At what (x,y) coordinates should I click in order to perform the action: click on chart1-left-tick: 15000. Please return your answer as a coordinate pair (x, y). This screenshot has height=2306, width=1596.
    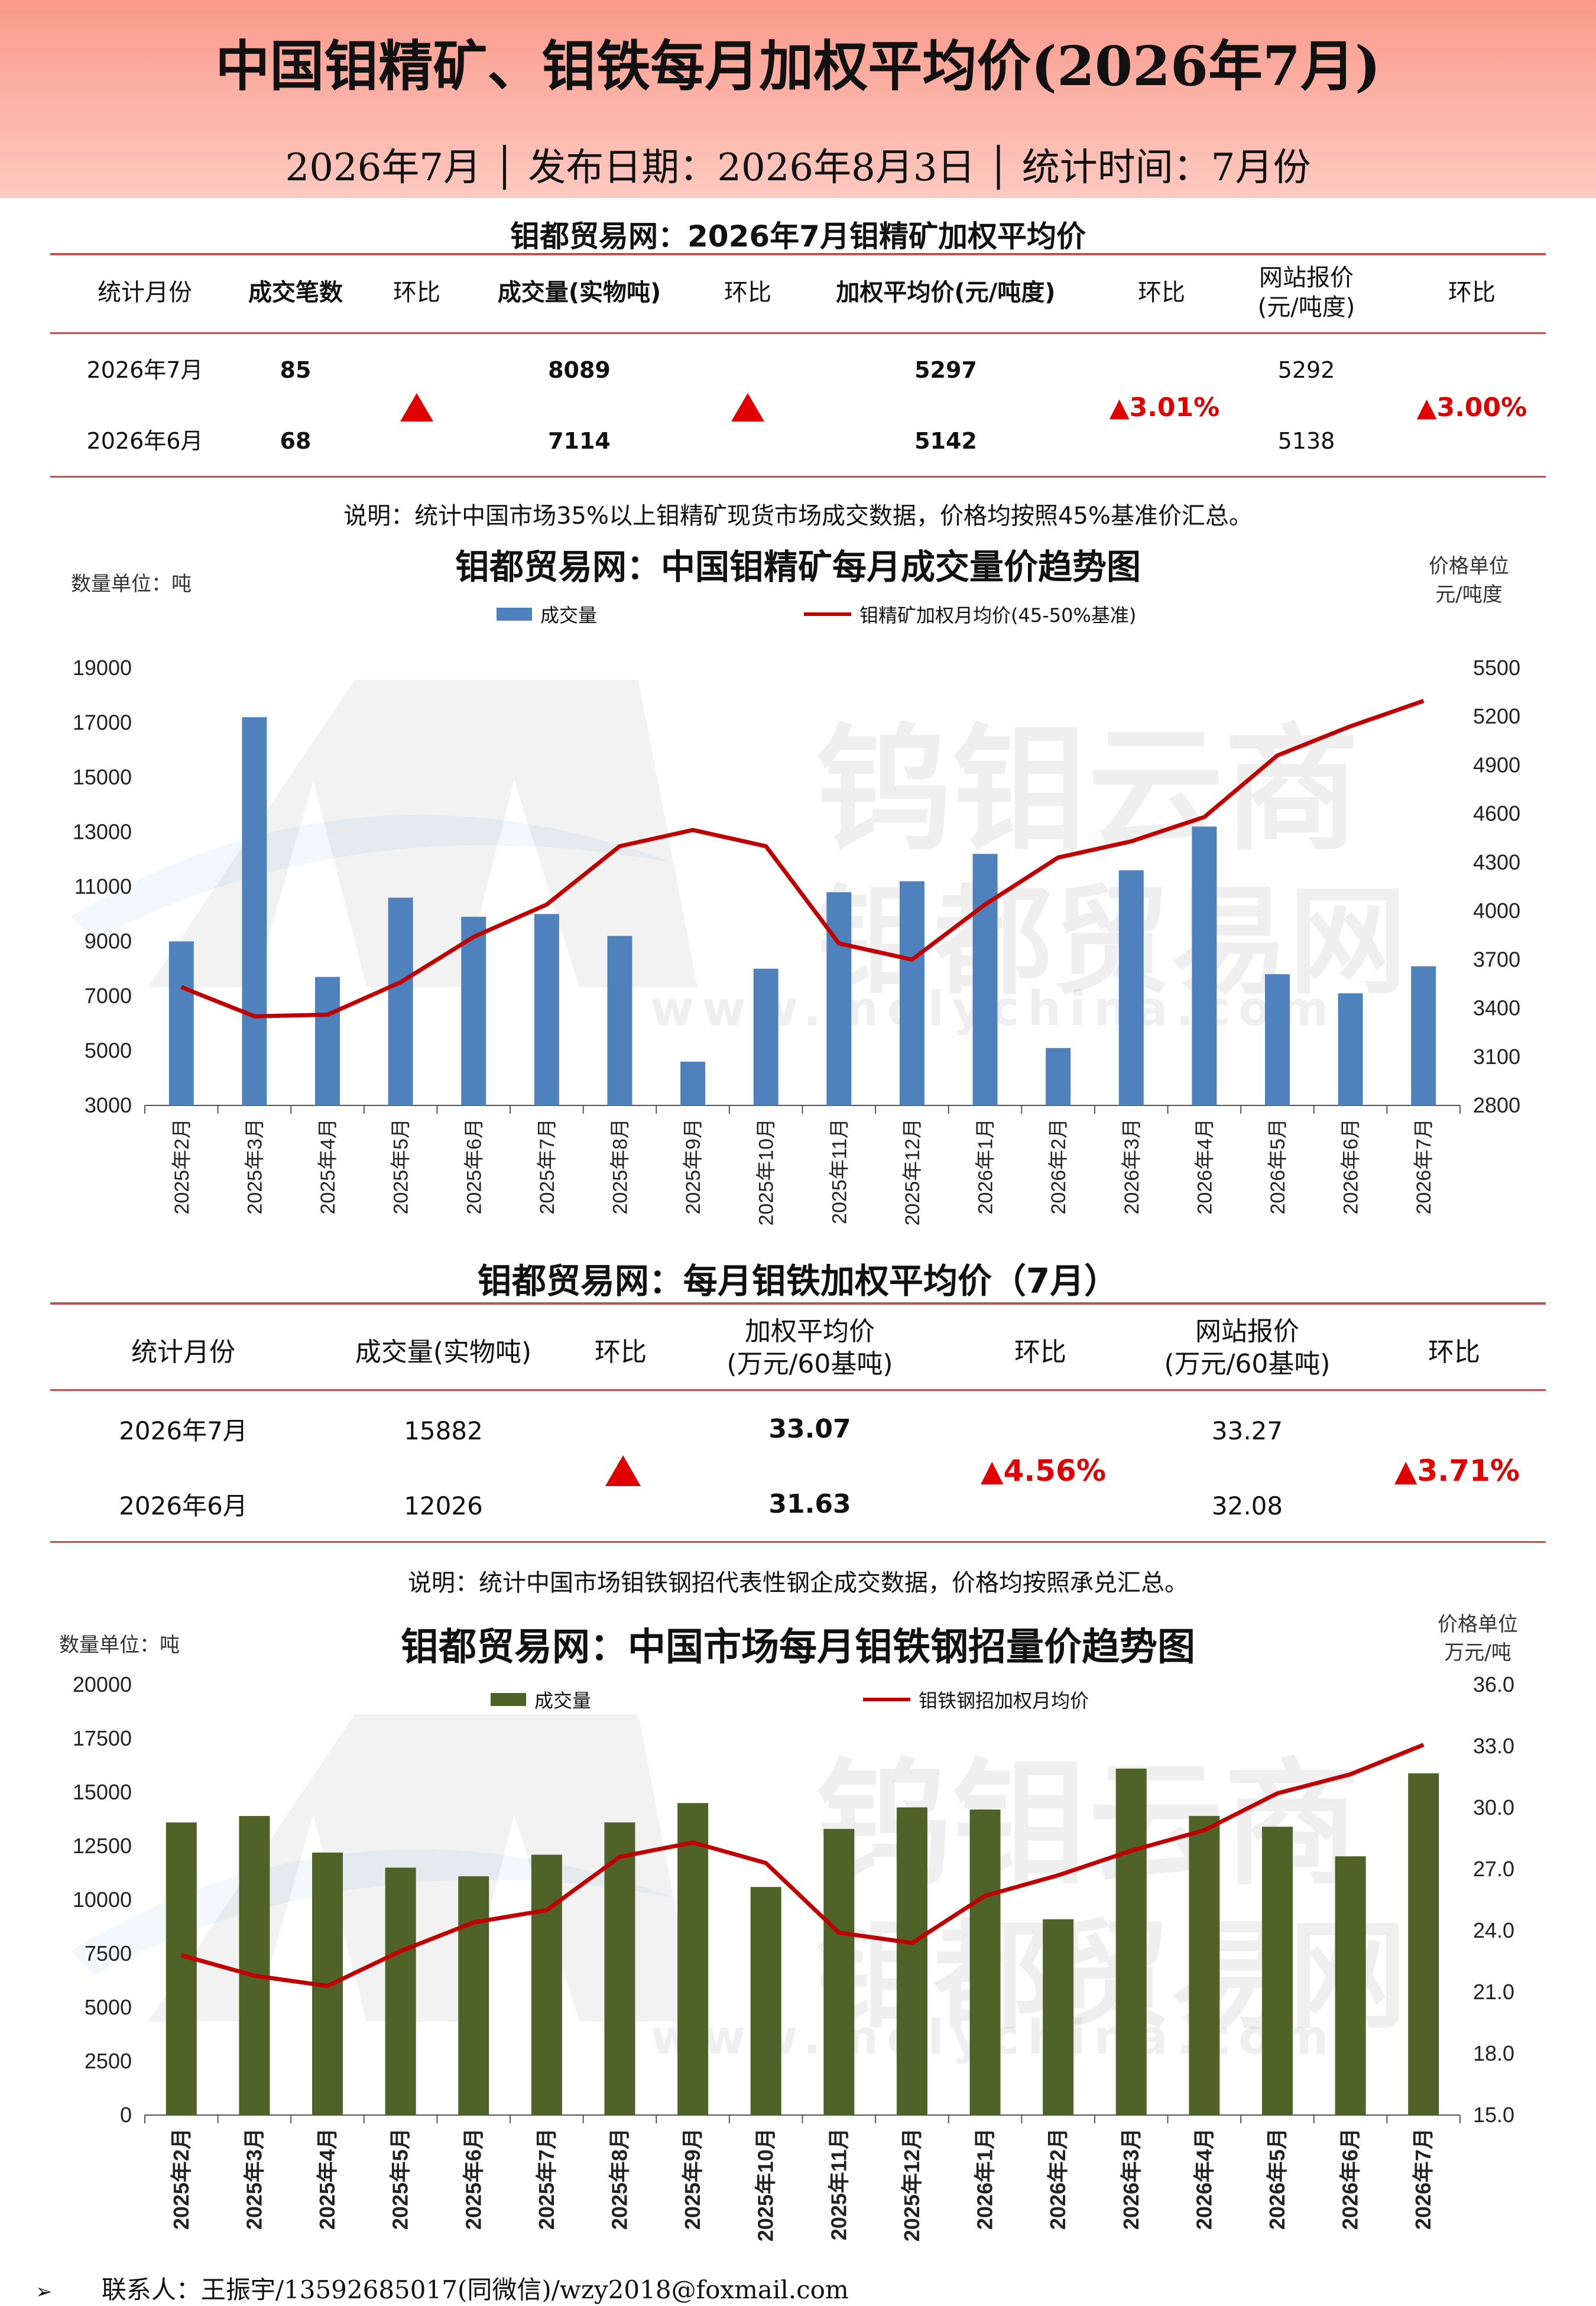
    Looking at the image, I should click on (102, 777).